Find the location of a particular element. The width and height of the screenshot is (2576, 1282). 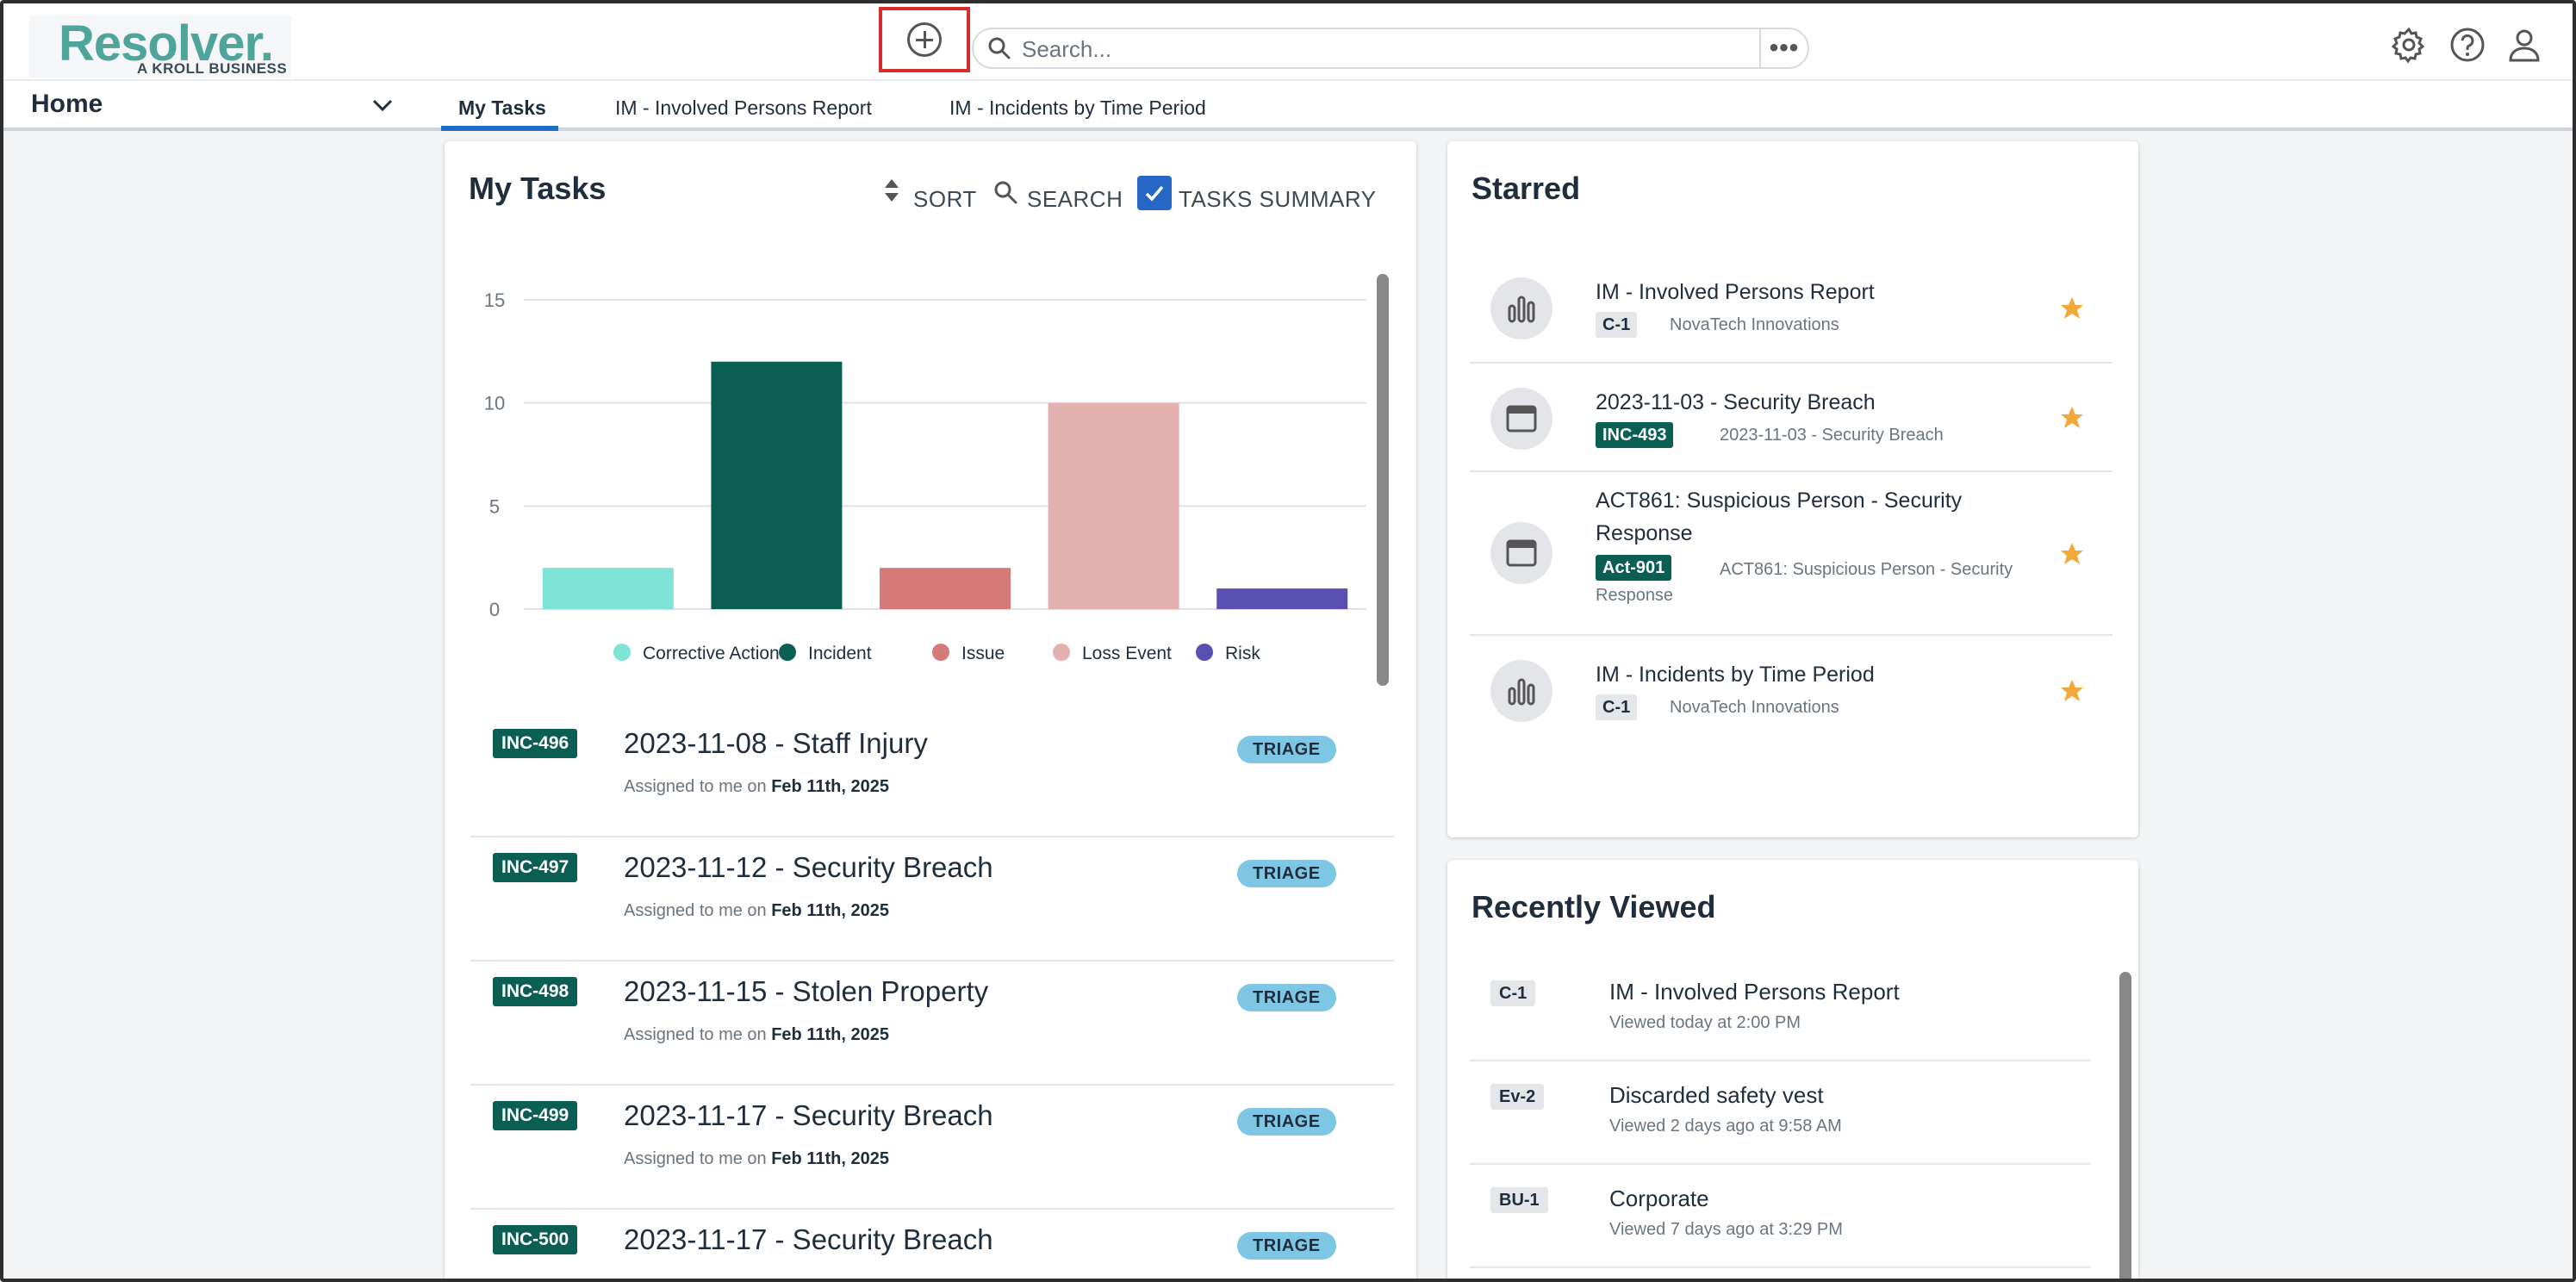

search-input is located at coordinates (1392, 49).